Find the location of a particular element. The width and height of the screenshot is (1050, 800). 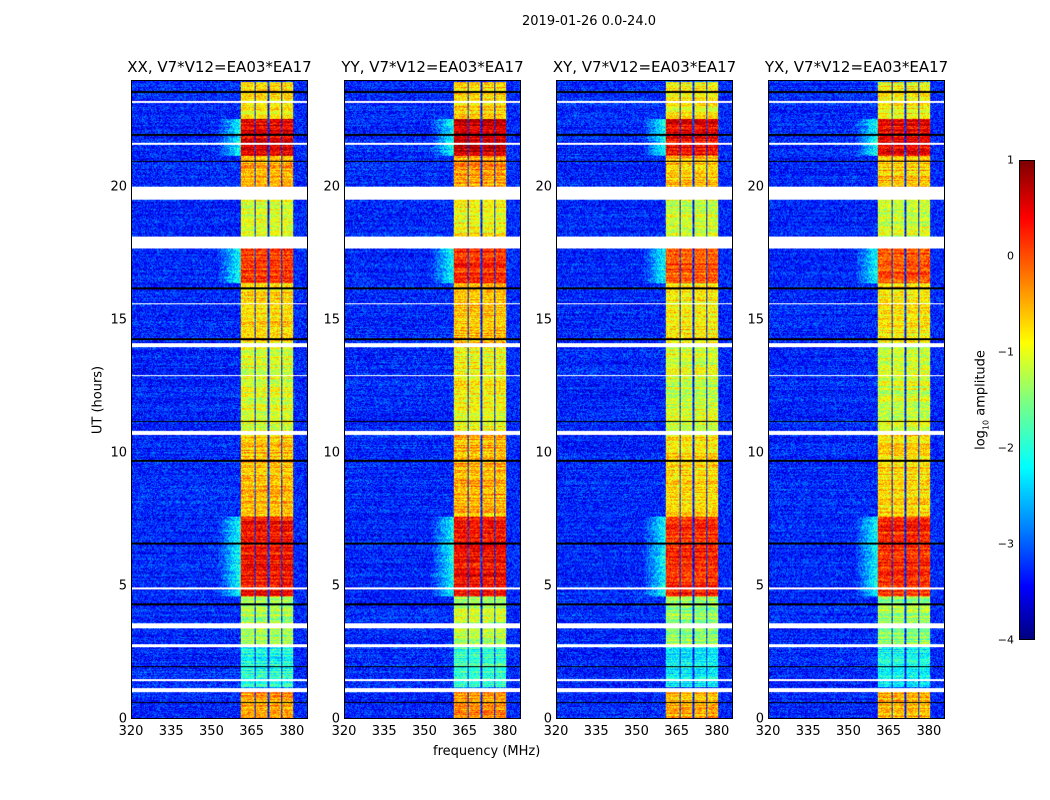

panel-title: XY, V7*V12=EA03*EA17 is located at coordinates (644, 67).